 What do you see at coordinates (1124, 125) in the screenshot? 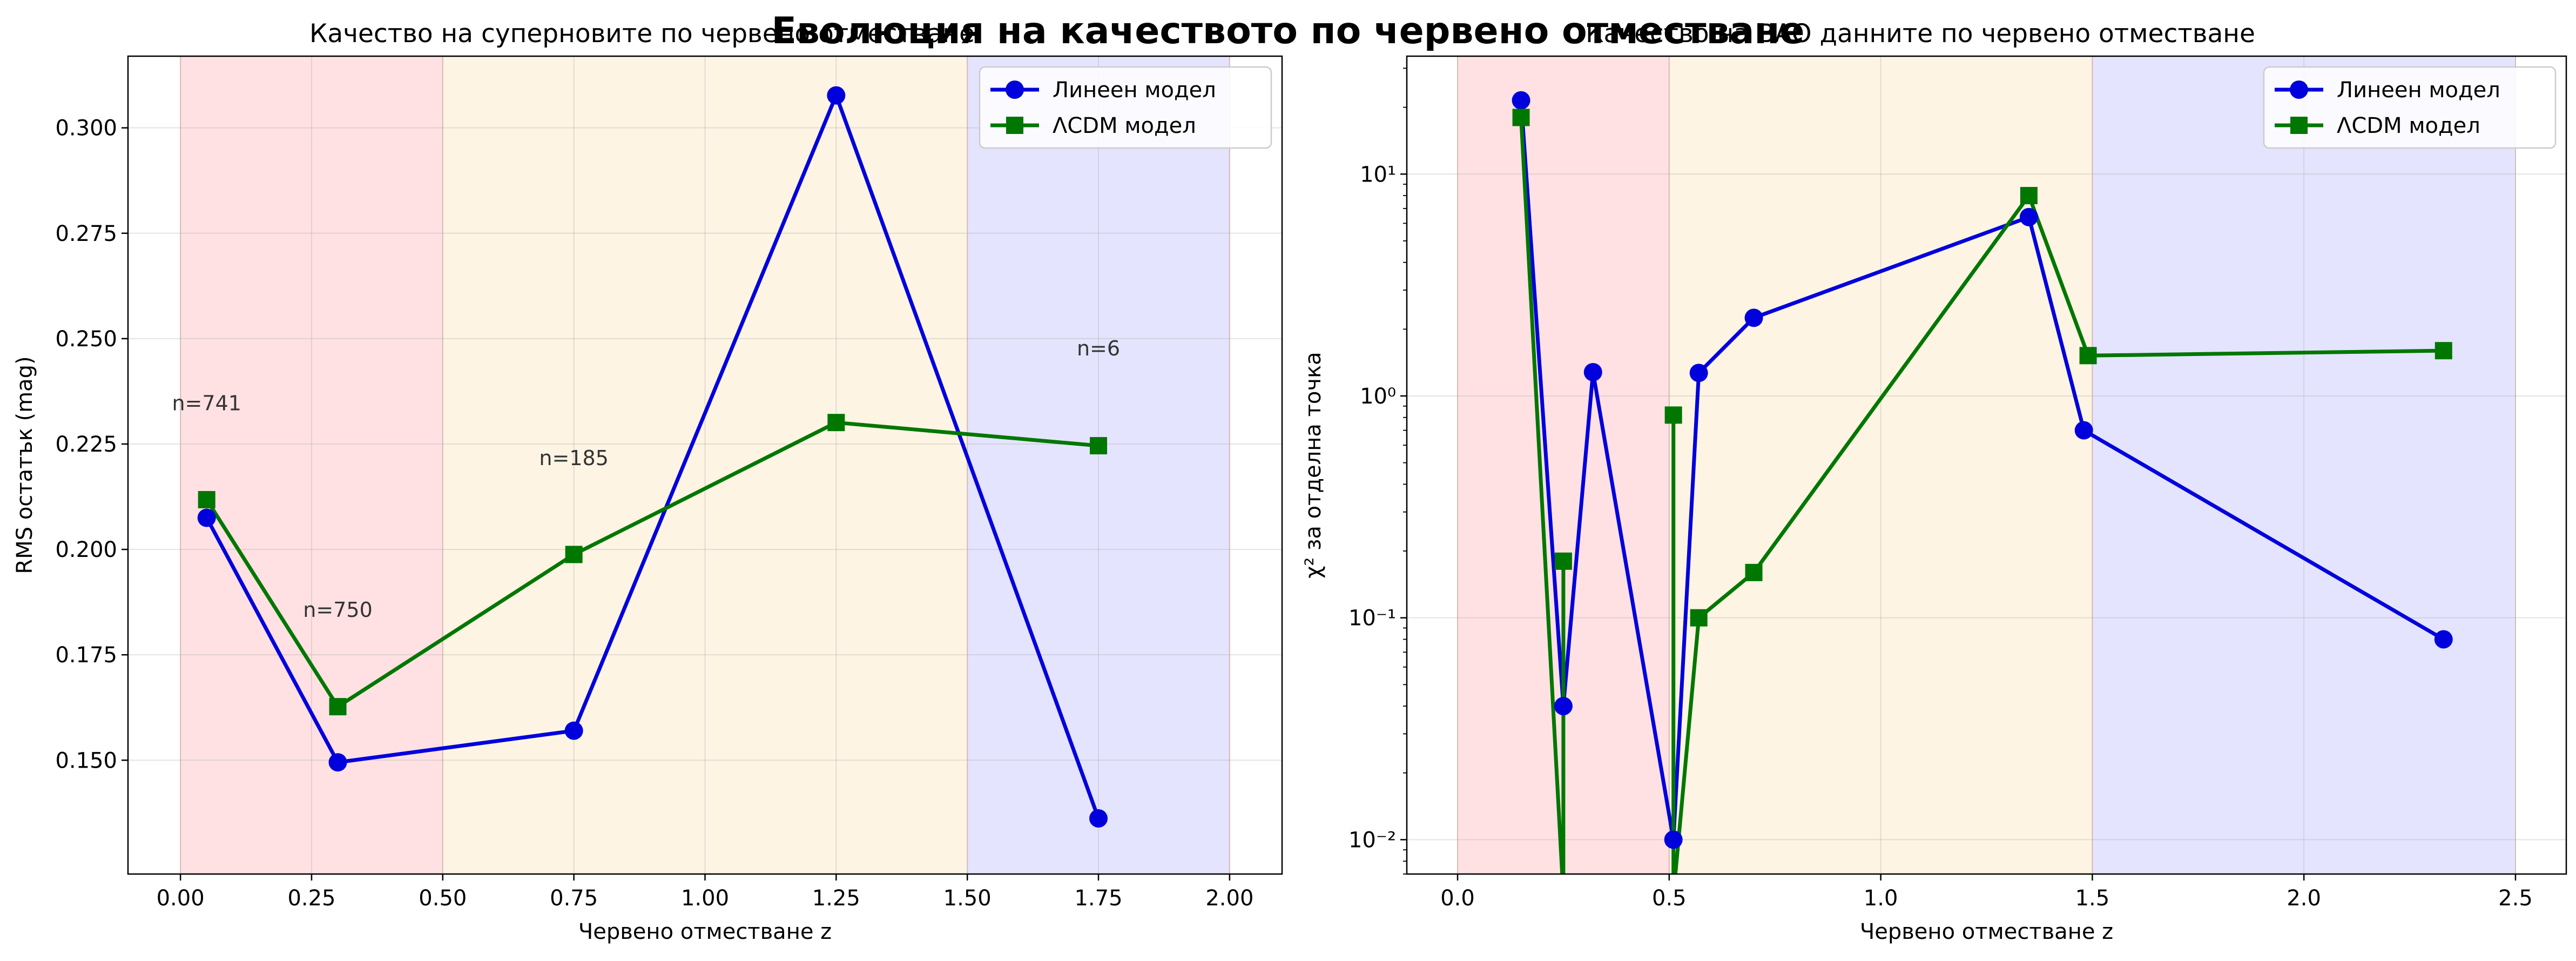
I see `left-legend-label-1: ΛCDM модел` at bounding box center [1124, 125].